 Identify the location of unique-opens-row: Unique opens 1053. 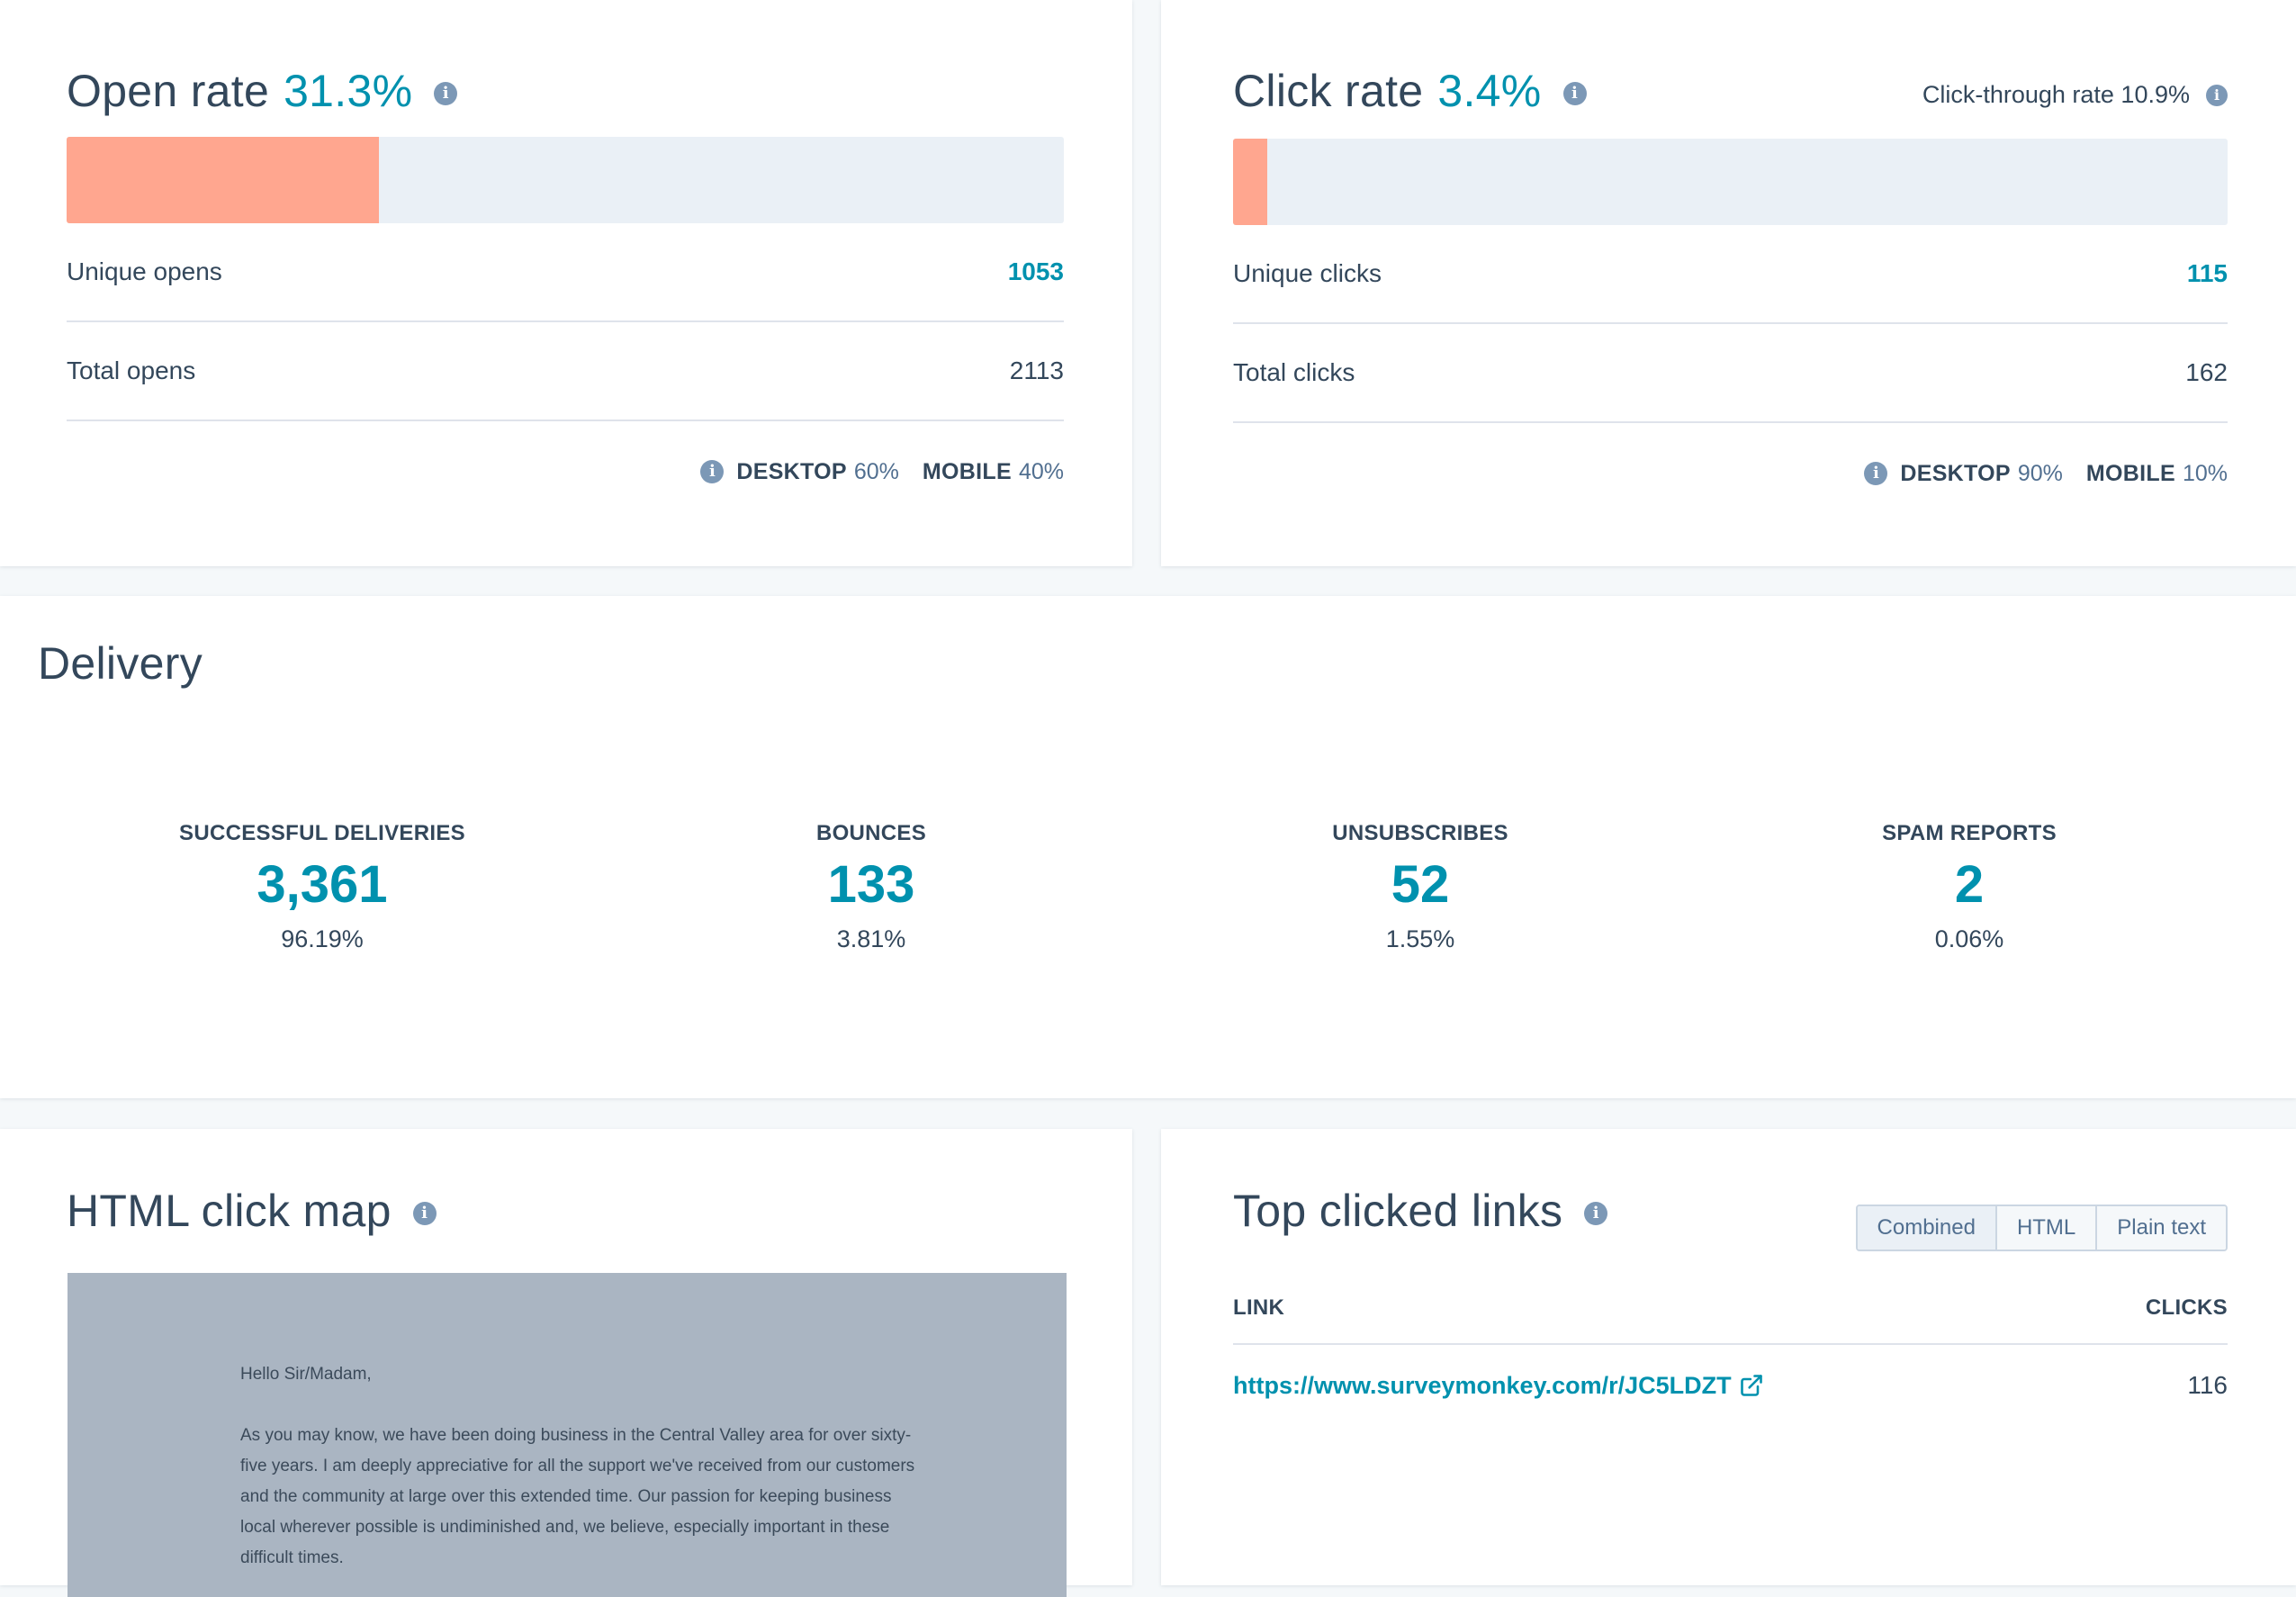
(565, 273).